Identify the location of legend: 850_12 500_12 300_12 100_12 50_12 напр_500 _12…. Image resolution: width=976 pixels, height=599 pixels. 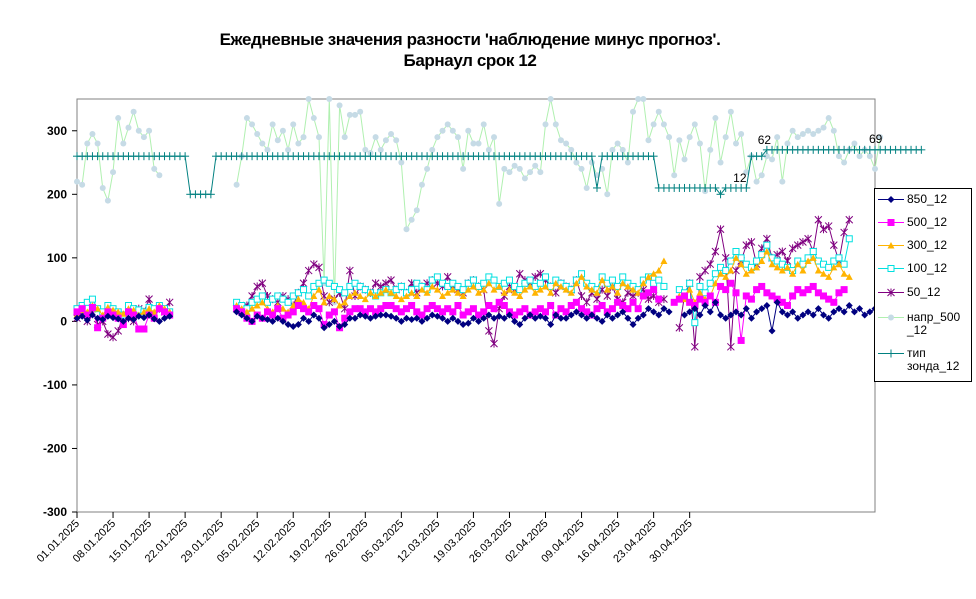
(923, 285).